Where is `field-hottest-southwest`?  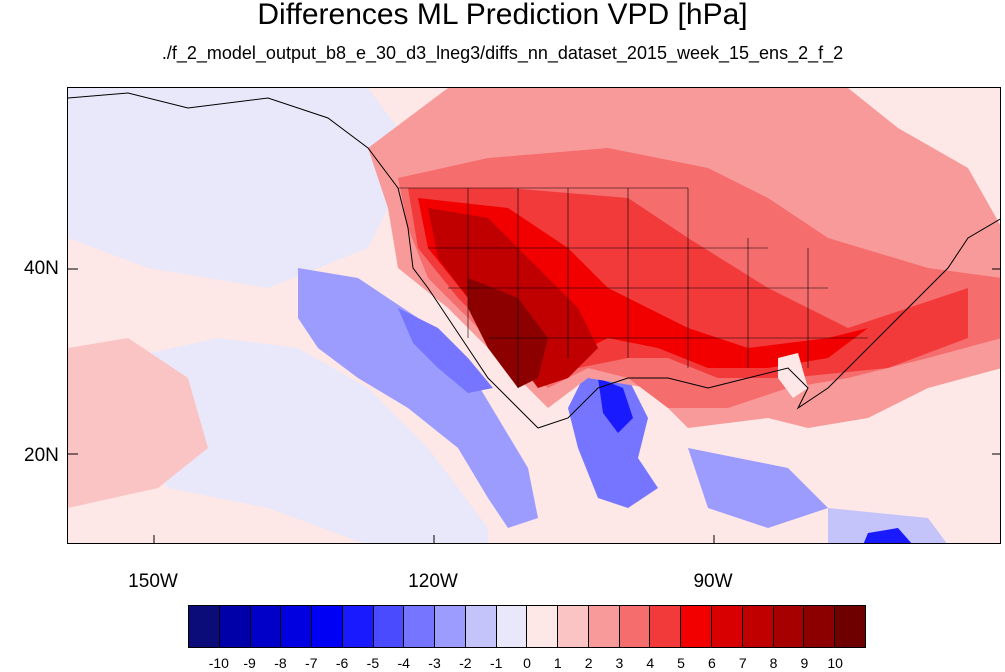
field-hottest-southwest is located at coordinates (508, 333).